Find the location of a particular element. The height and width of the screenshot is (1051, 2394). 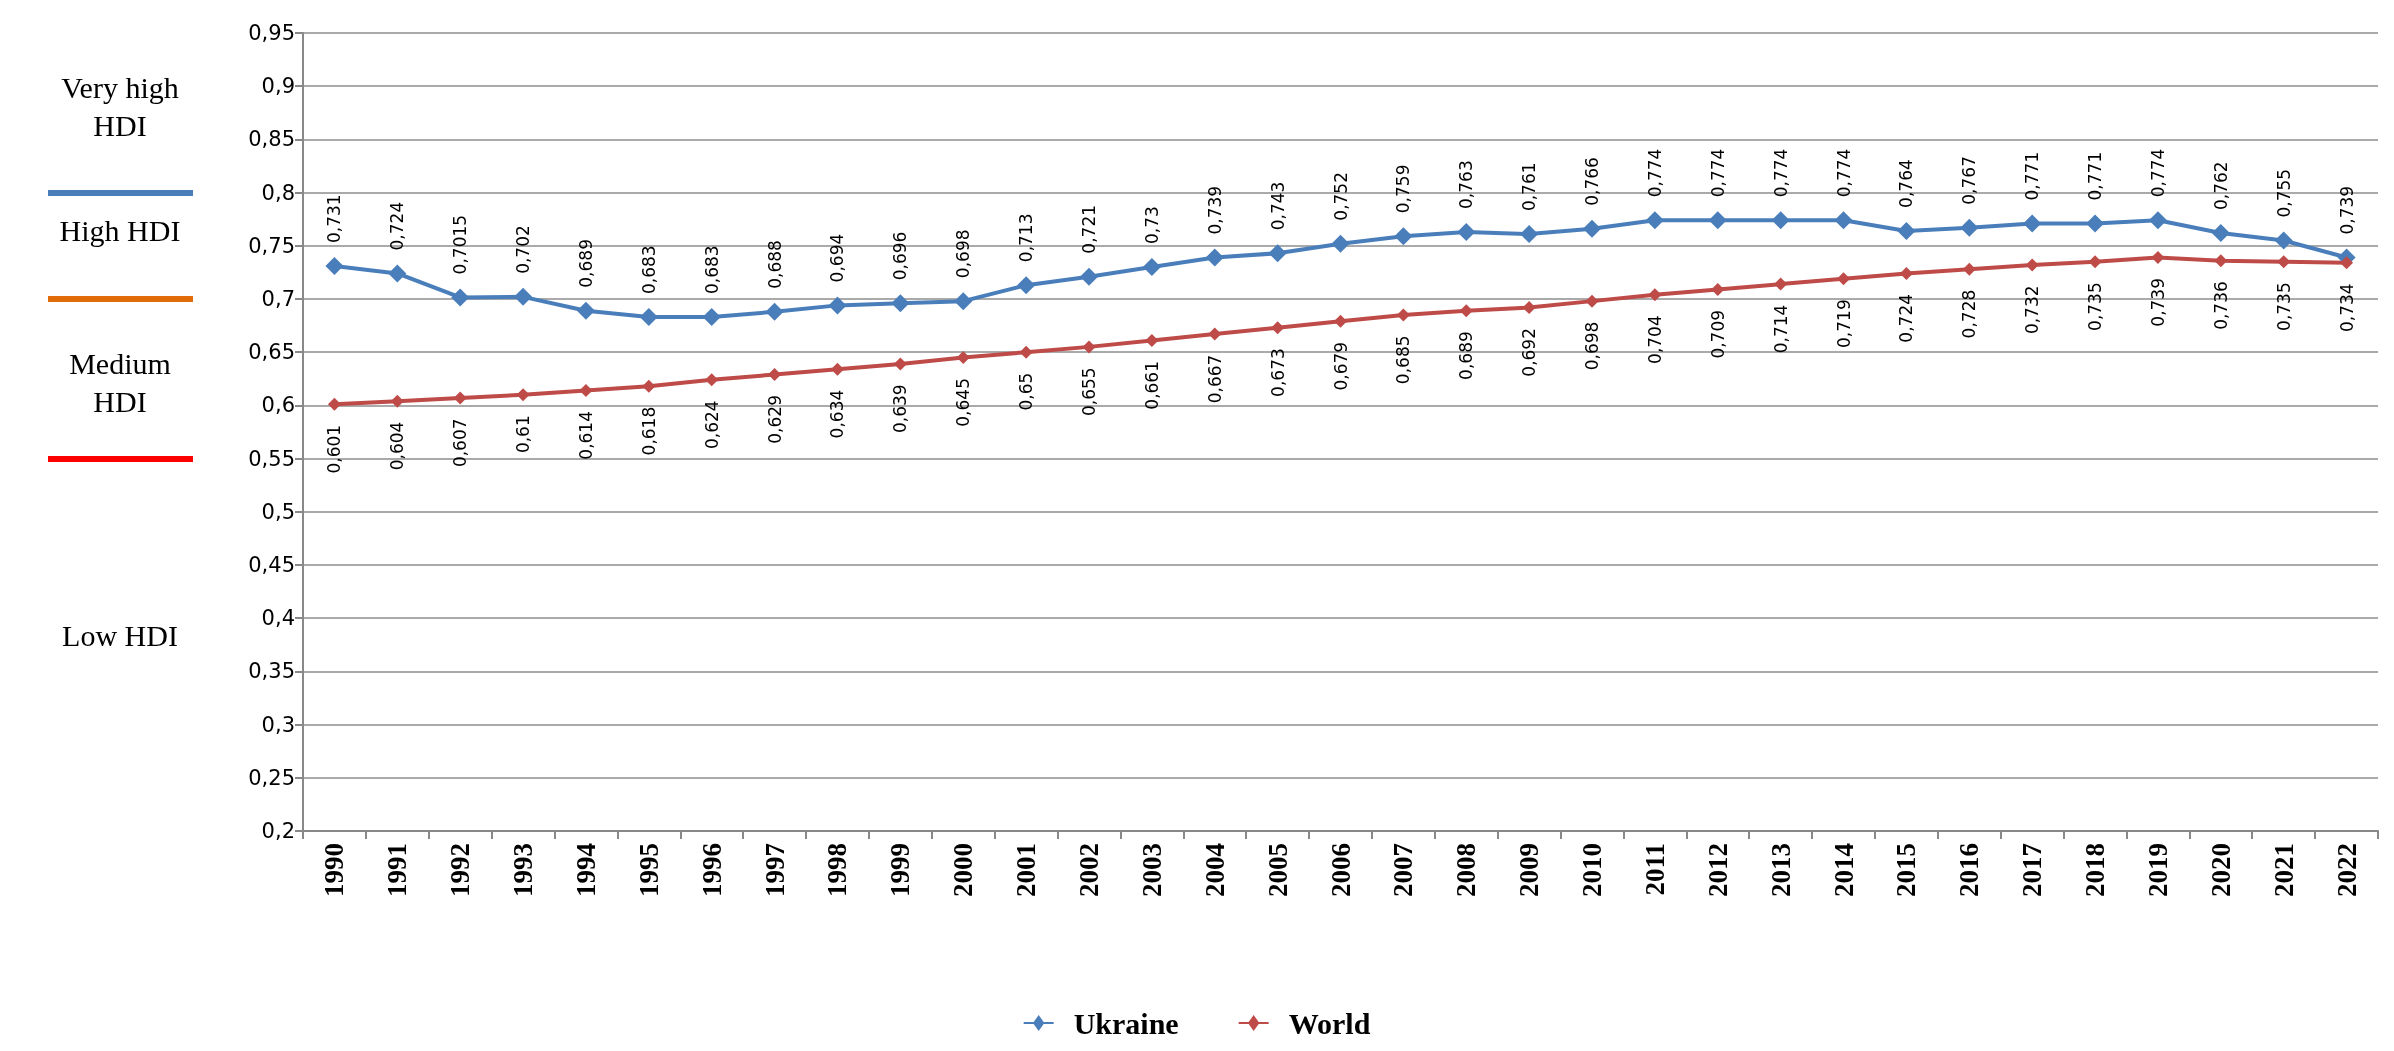

data-label: 0,65 is located at coordinates (1026, 391).